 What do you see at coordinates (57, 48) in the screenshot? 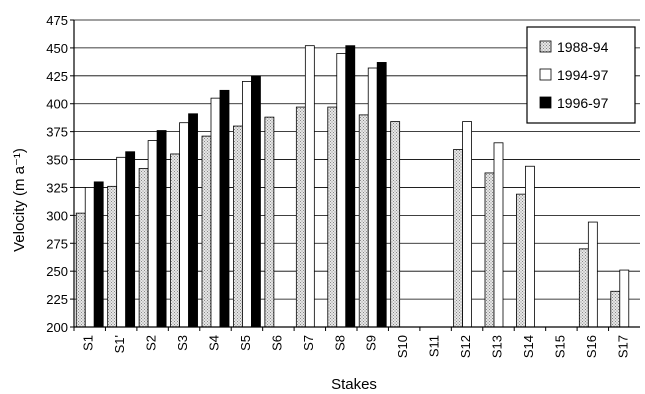
I see `y-tick-label: 450` at bounding box center [57, 48].